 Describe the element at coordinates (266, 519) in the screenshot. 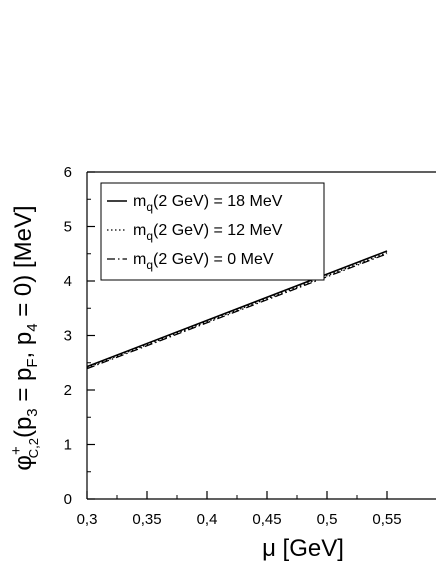

I see `x-tick-label: 0,45` at that location.